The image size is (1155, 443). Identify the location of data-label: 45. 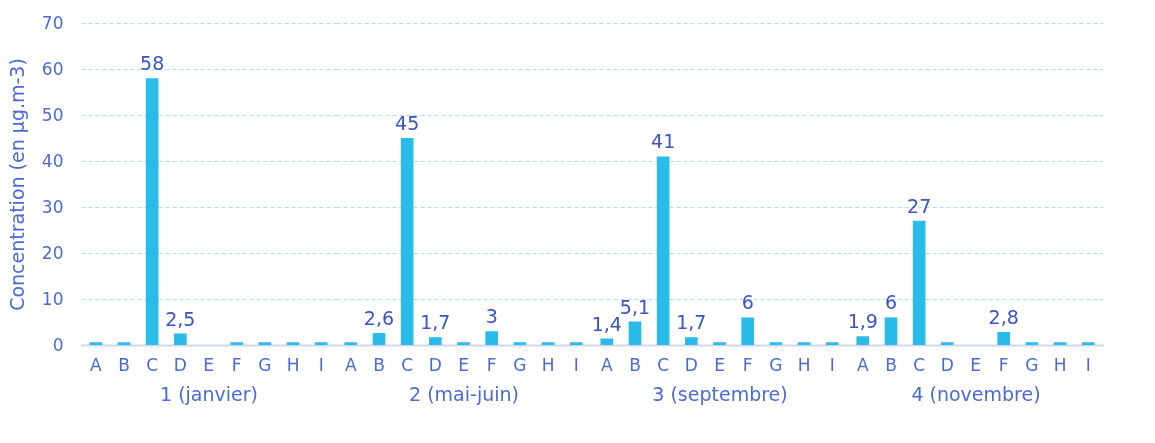
(407, 123).